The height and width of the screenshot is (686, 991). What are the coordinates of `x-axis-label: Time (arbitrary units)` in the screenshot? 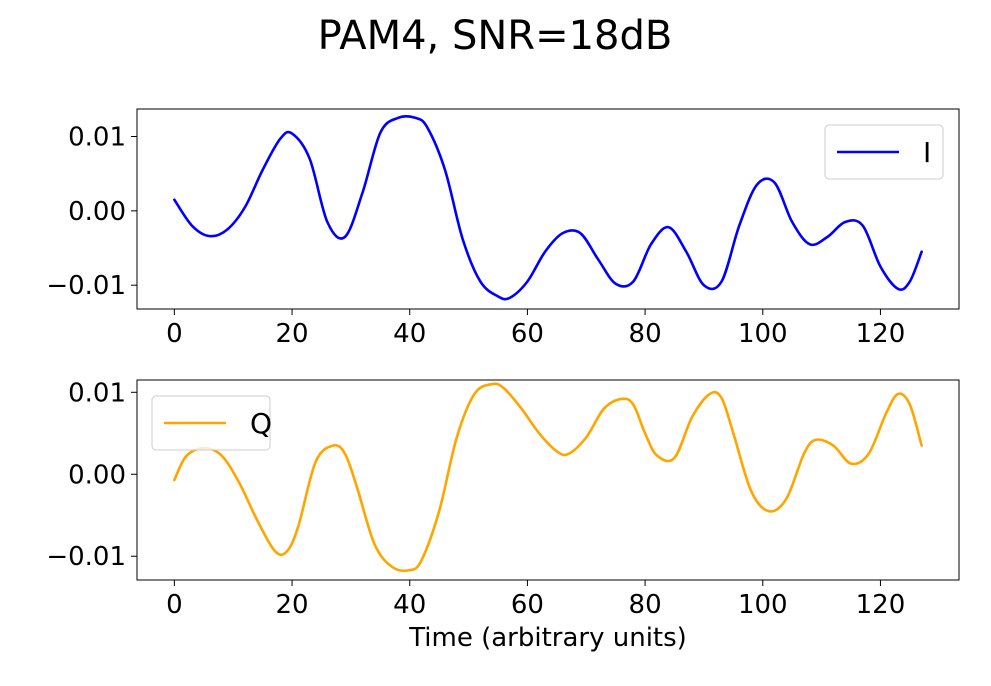 It's located at (547, 638).